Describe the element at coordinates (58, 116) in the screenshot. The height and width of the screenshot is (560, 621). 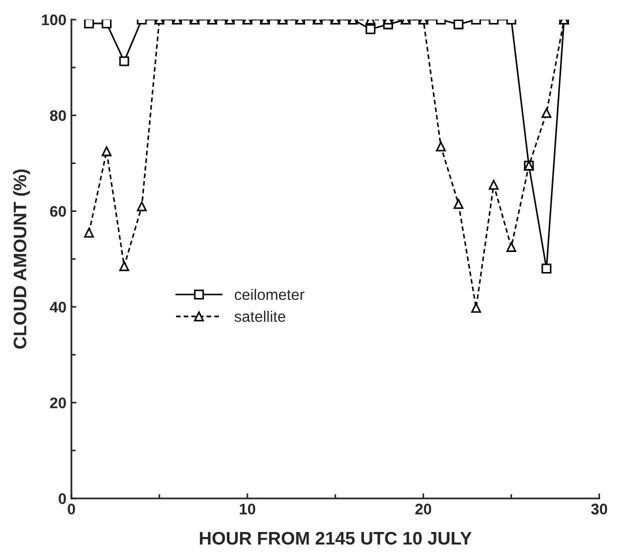
I see `y-tick-label: 80` at that location.